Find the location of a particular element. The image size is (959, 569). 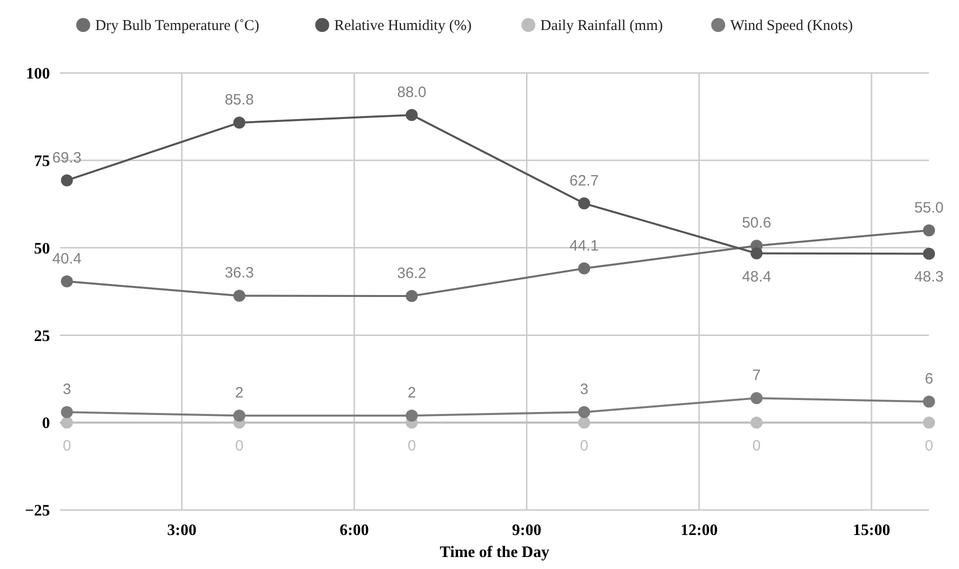

y-tick-label: 100 is located at coordinates (38, 74).